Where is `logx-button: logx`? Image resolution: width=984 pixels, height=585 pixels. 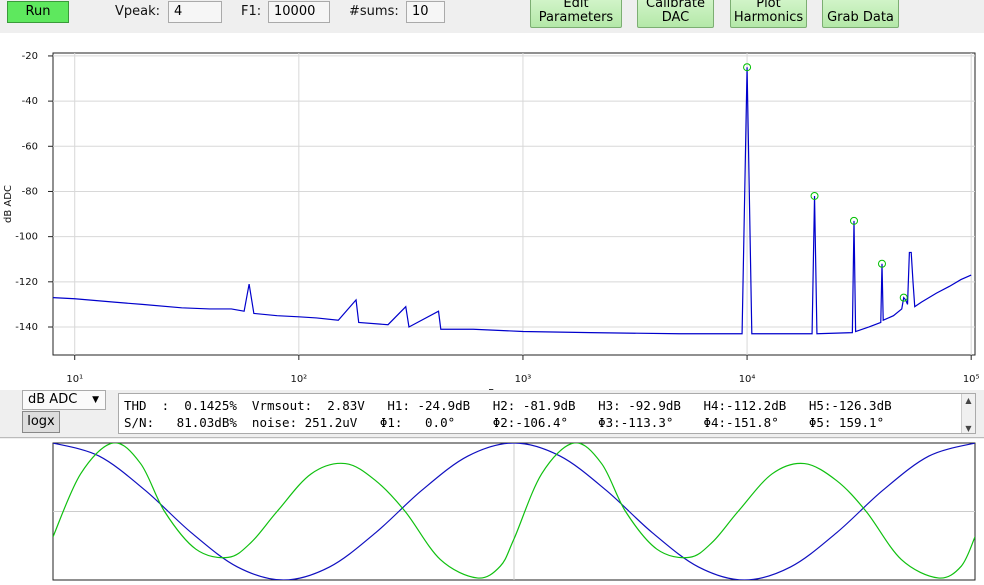
logx-button: logx is located at coordinates (41, 422).